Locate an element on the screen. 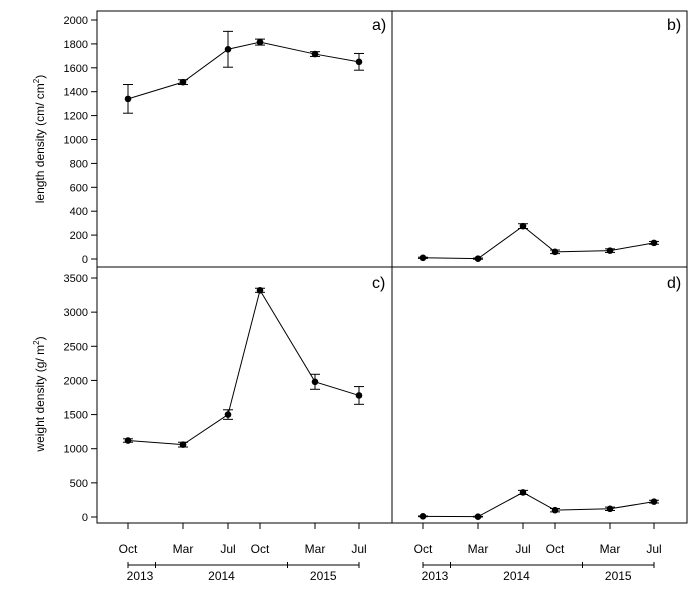 The width and height of the screenshot is (700, 592). y-axis-title-weight: weight density (g/ m2) is located at coordinates (39, 394).